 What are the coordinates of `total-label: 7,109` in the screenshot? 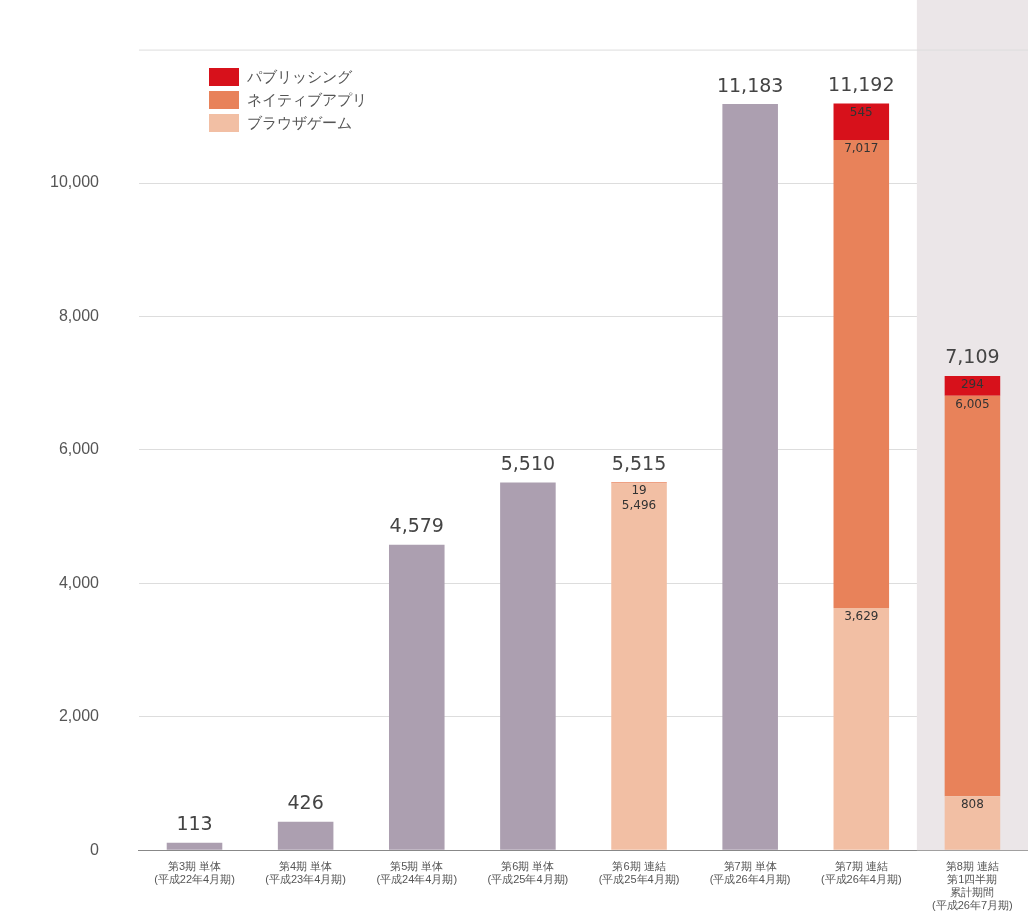 It's located at (972, 356).